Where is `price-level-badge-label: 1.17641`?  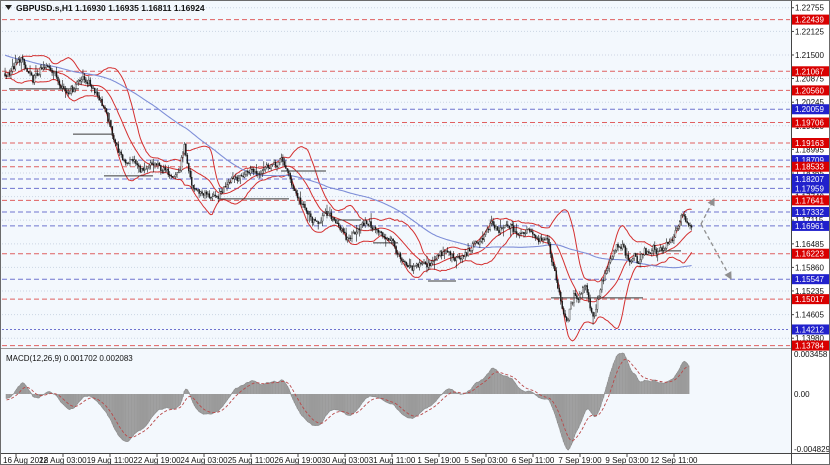
price-level-badge-label: 1.17641 is located at coordinates (809, 200).